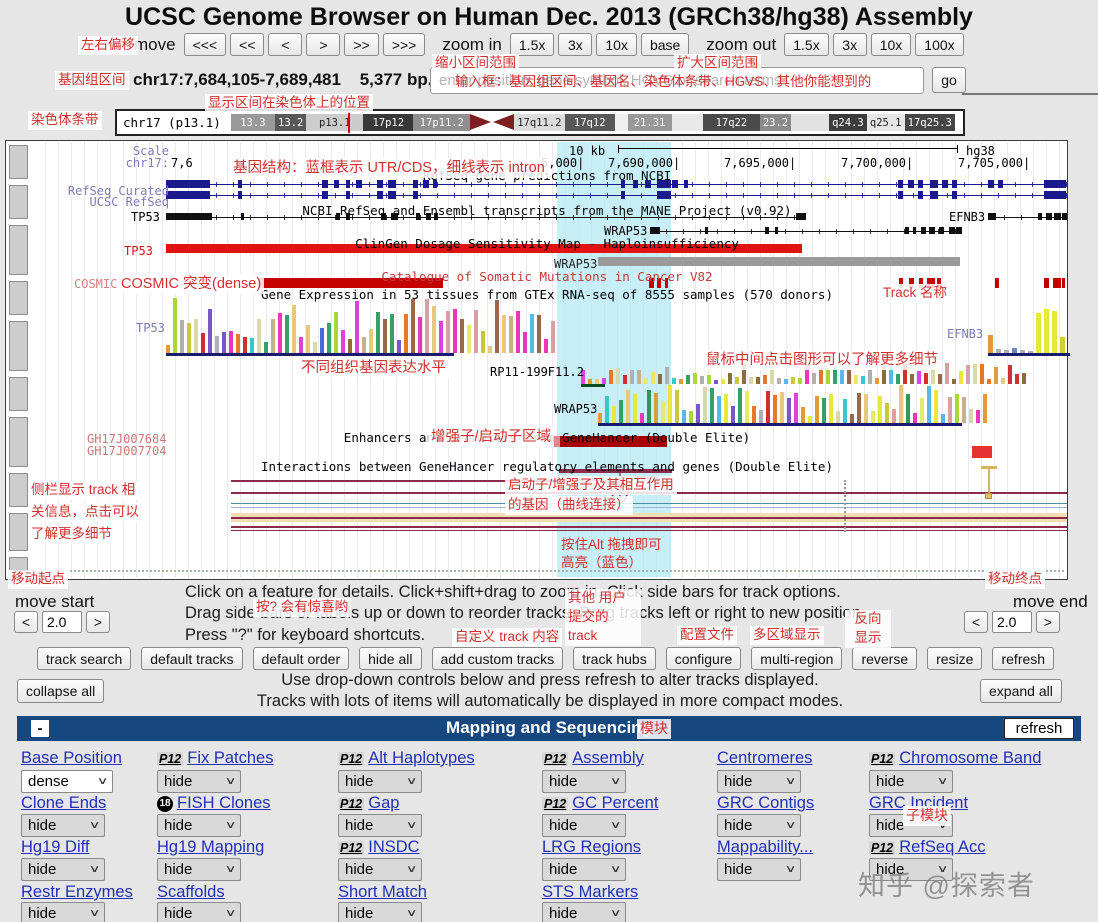 This screenshot has width=1098, height=922. I want to click on gtex-wrap53-chart, so click(808, 404).